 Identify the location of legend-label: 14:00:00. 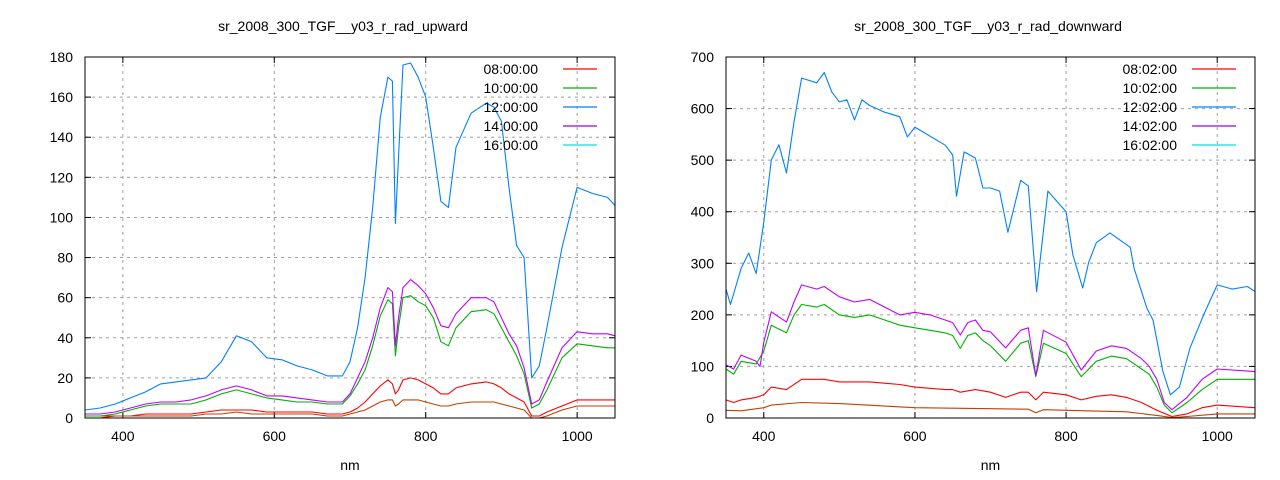
(511, 126).